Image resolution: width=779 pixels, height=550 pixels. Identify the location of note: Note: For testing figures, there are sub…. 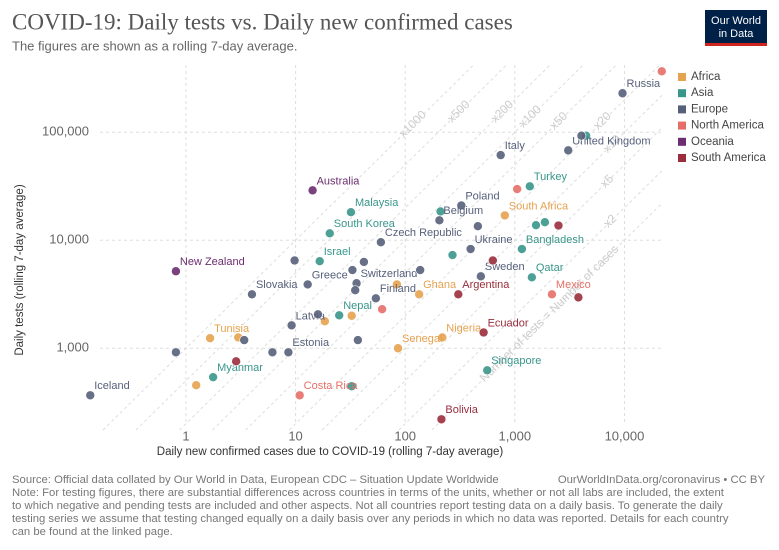
(368, 493).